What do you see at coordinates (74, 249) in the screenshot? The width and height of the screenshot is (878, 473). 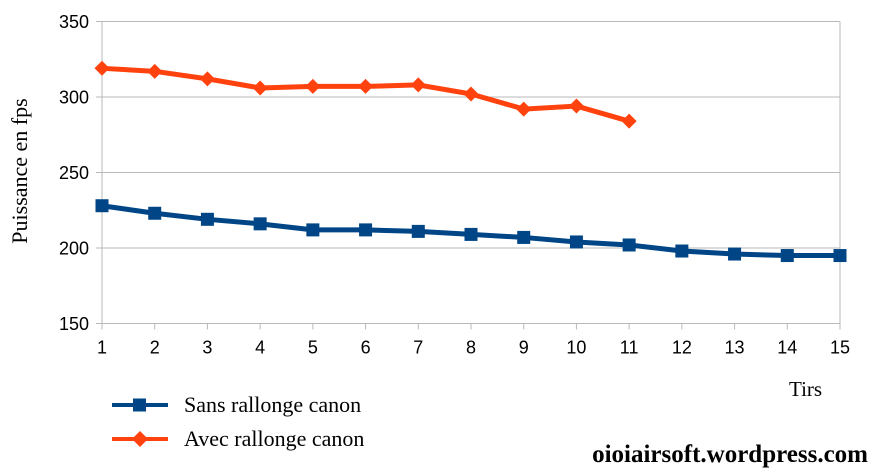 I see `y-tick-label: 200` at bounding box center [74, 249].